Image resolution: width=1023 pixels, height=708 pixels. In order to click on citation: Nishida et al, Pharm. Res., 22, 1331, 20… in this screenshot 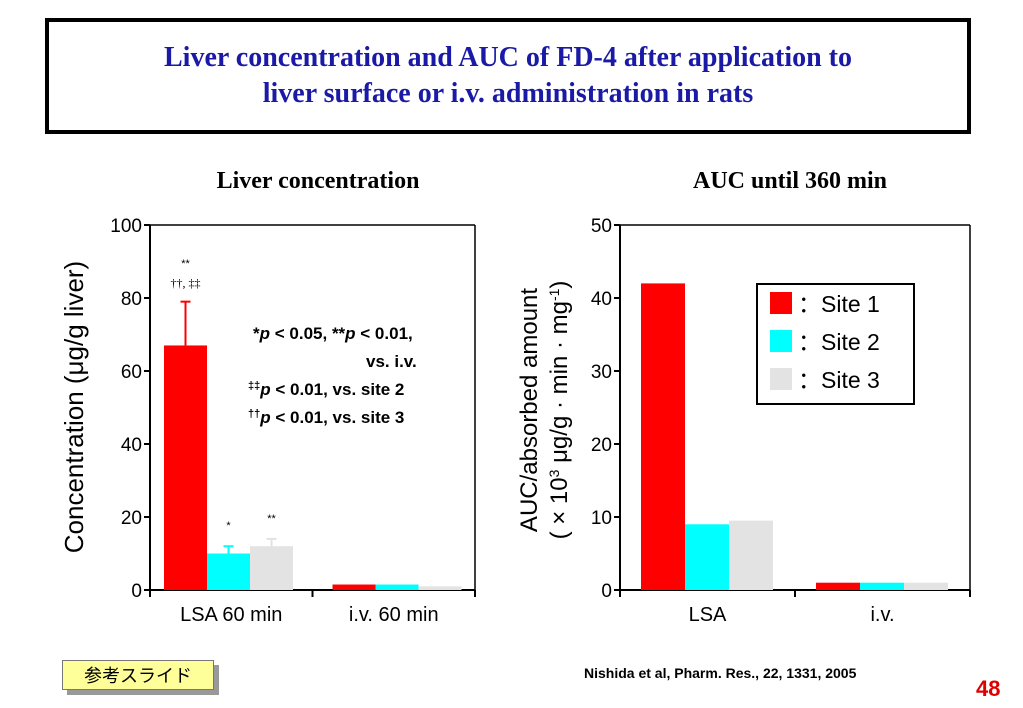, I will do `click(720, 673)`.